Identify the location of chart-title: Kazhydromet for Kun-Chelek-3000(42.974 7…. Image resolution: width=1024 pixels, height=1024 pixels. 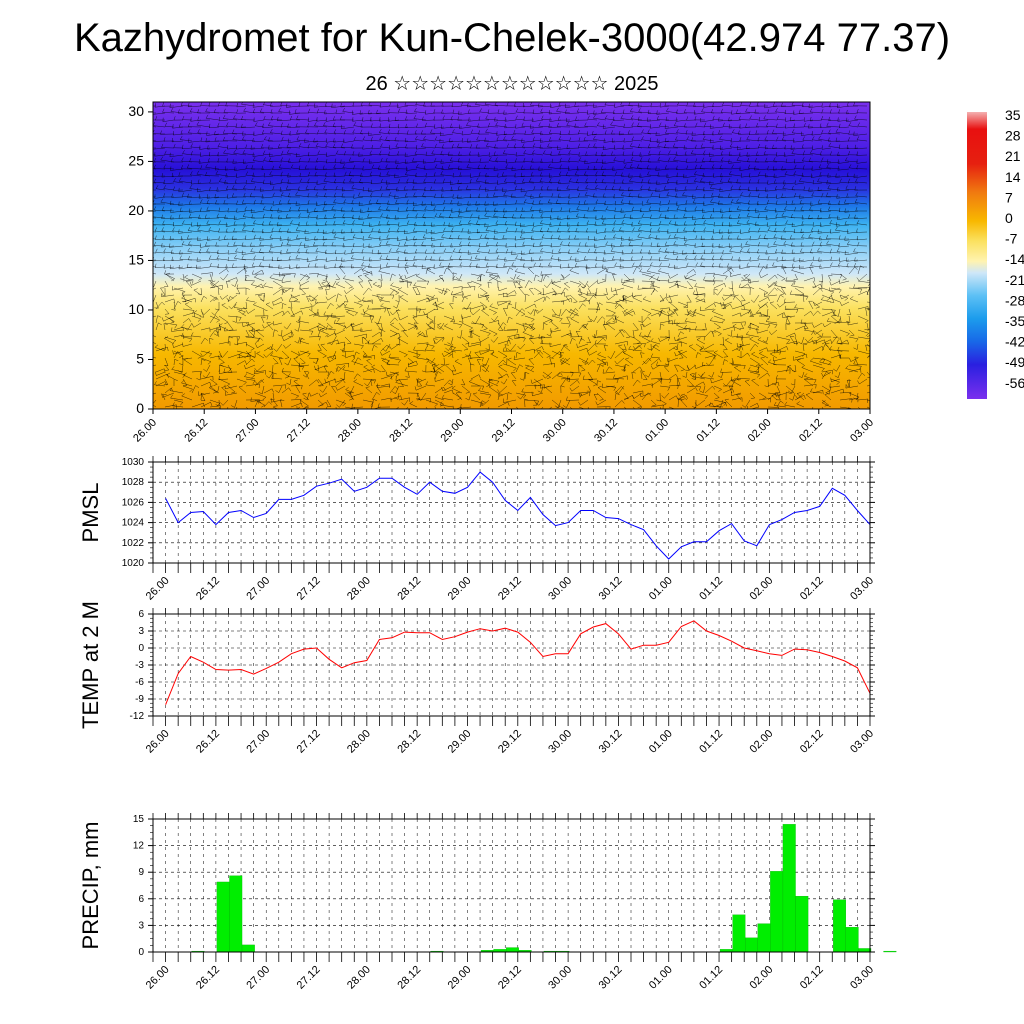
(512, 38).